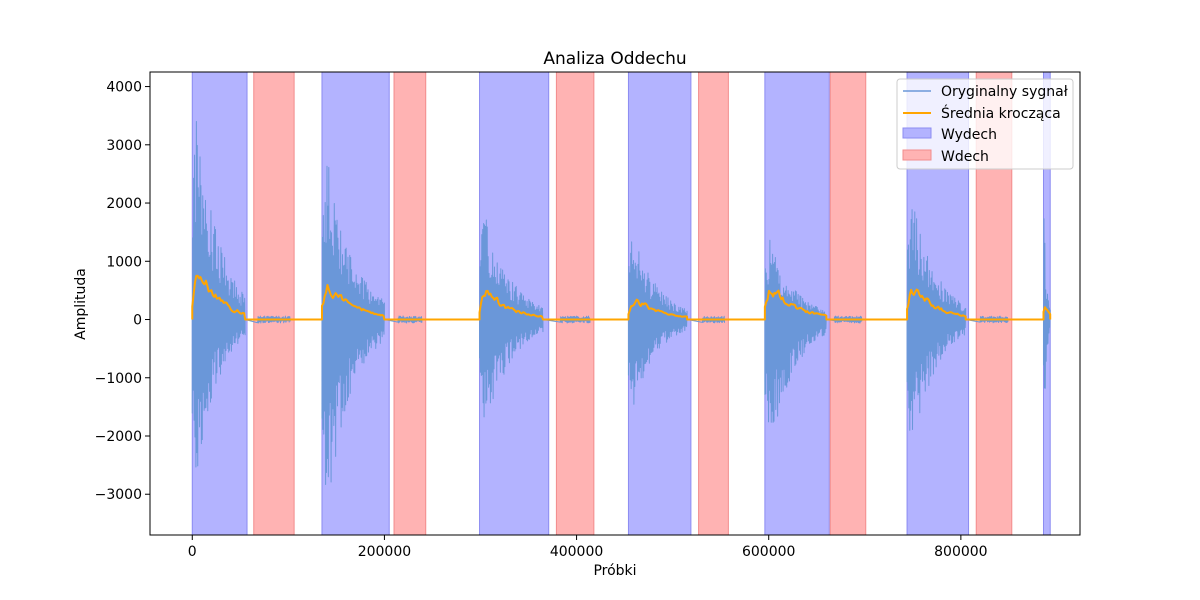  I want to click on y-tick-label: 3000, so click(124, 146).